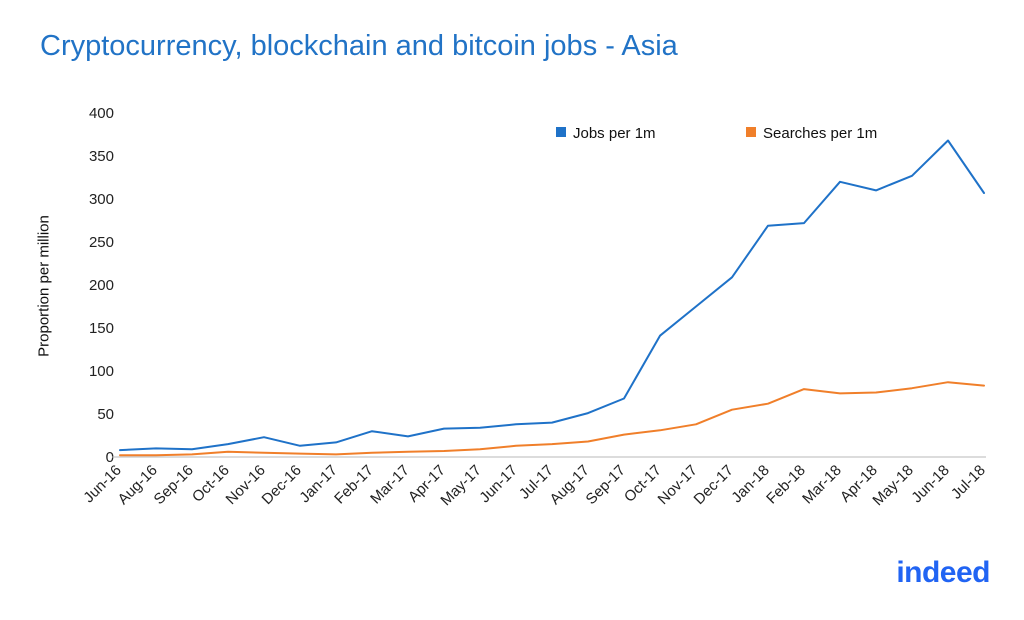 Image resolution: width=1024 pixels, height=620 pixels. What do you see at coordinates (174, 485) in the screenshot?
I see `x-tick-label: Sep-16` at bounding box center [174, 485].